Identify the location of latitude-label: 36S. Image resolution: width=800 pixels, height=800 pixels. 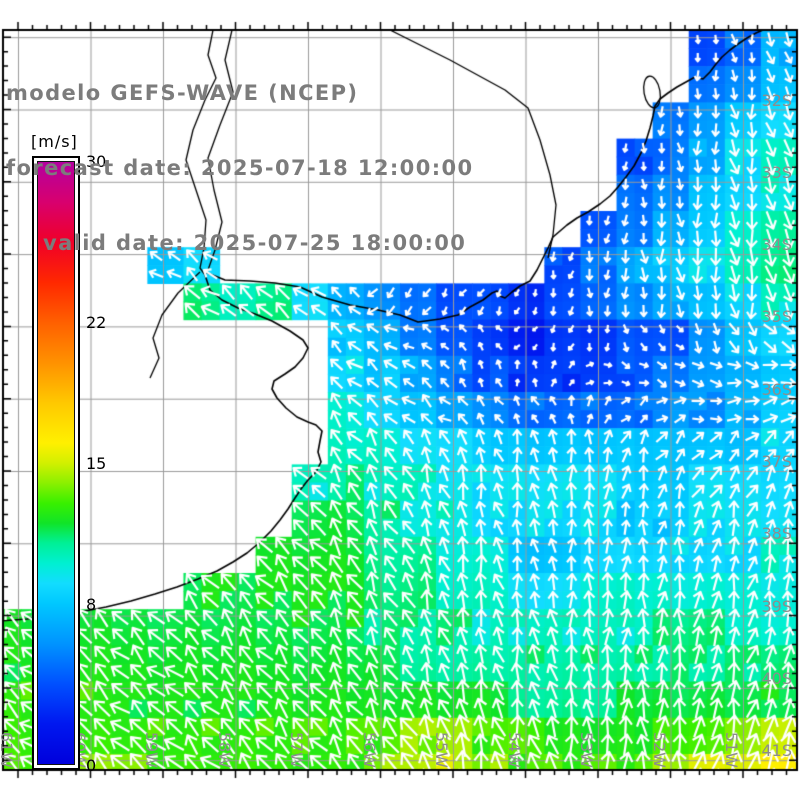
(776, 389).